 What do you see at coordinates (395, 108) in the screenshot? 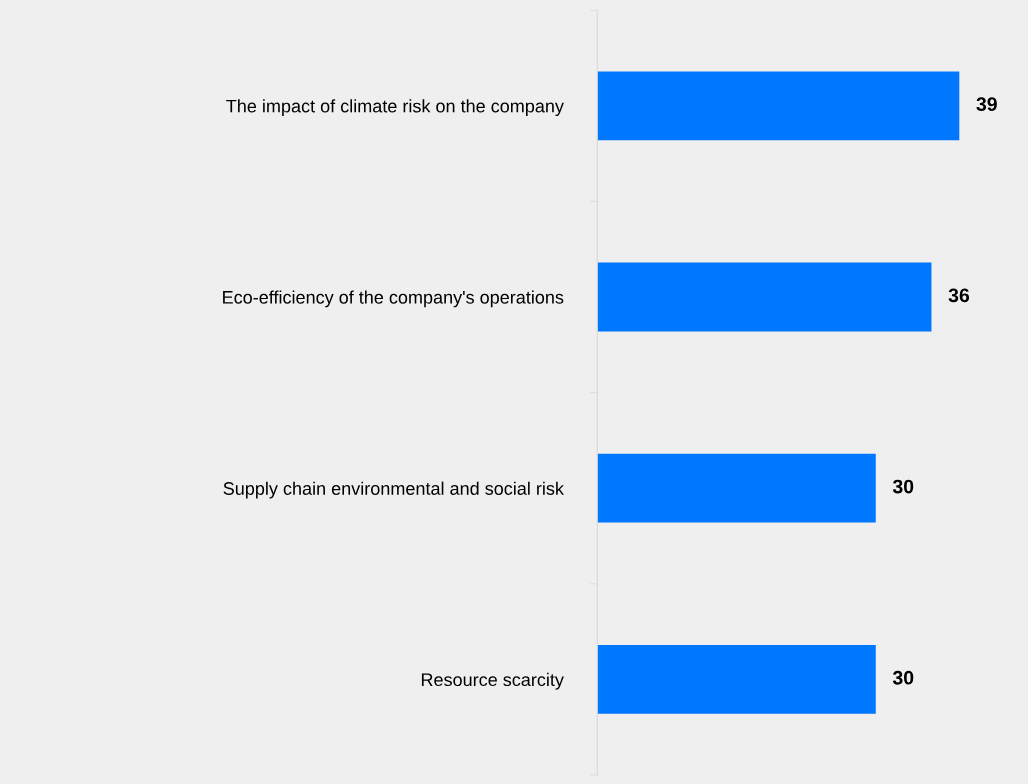
I see `y-tick-label: The impact of climate risk on the company` at bounding box center [395, 108].